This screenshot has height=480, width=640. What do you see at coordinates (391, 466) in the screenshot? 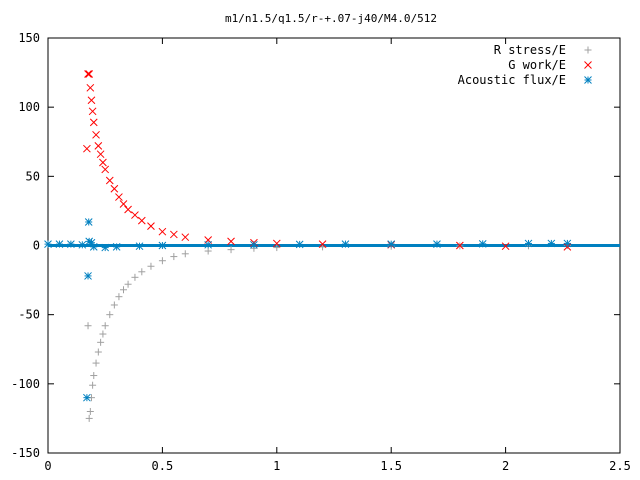
I see `x-tick-label: 1.5` at bounding box center [391, 466].